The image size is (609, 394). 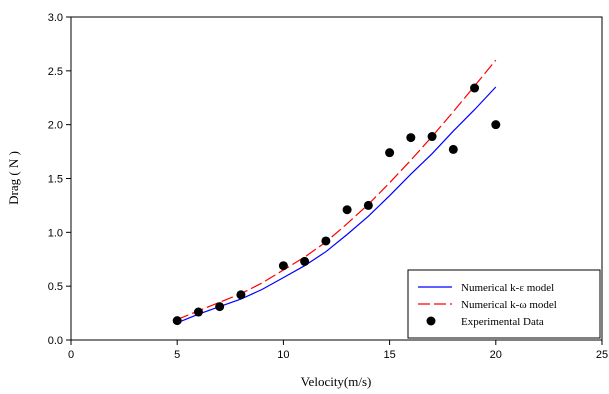 What do you see at coordinates (55, 18) in the screenshot?
I see `y-tick-label: 3.0` at bounding box center [55, 18].